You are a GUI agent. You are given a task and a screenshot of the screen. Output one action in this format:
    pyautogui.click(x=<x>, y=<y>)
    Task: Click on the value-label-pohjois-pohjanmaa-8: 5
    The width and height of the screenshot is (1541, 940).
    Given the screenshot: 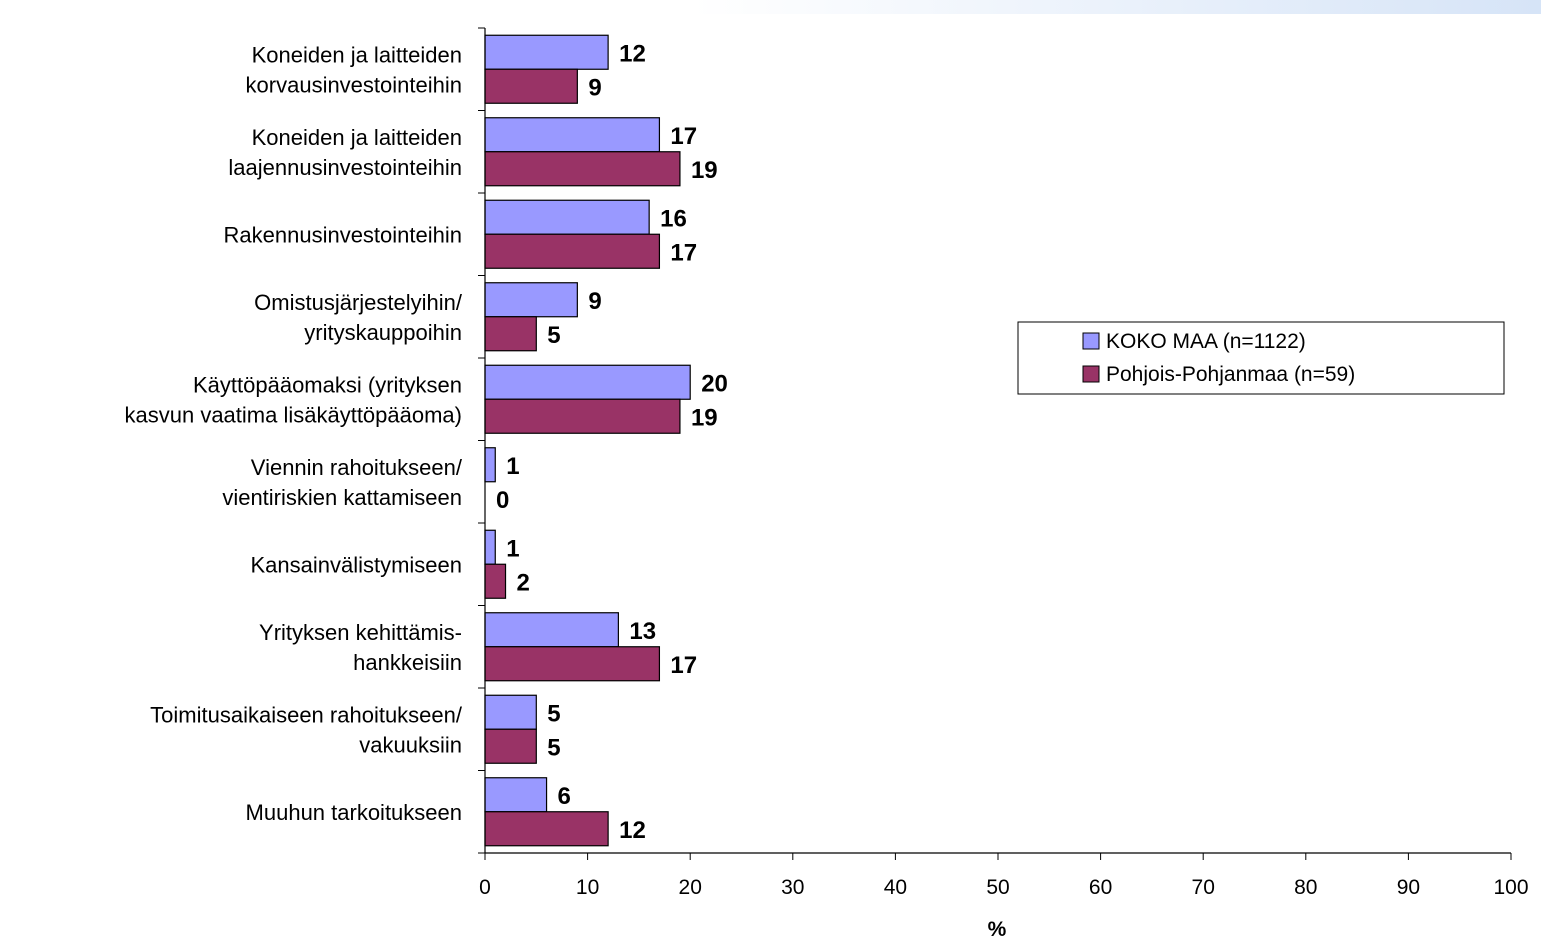 What is the action you would take?
    pyautogui.click(x=553, y=747)
    